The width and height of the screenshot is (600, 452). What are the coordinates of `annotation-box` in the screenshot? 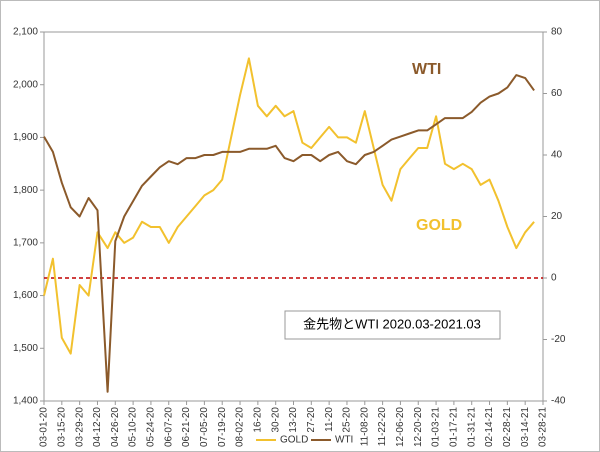 It's located at (392, 325).